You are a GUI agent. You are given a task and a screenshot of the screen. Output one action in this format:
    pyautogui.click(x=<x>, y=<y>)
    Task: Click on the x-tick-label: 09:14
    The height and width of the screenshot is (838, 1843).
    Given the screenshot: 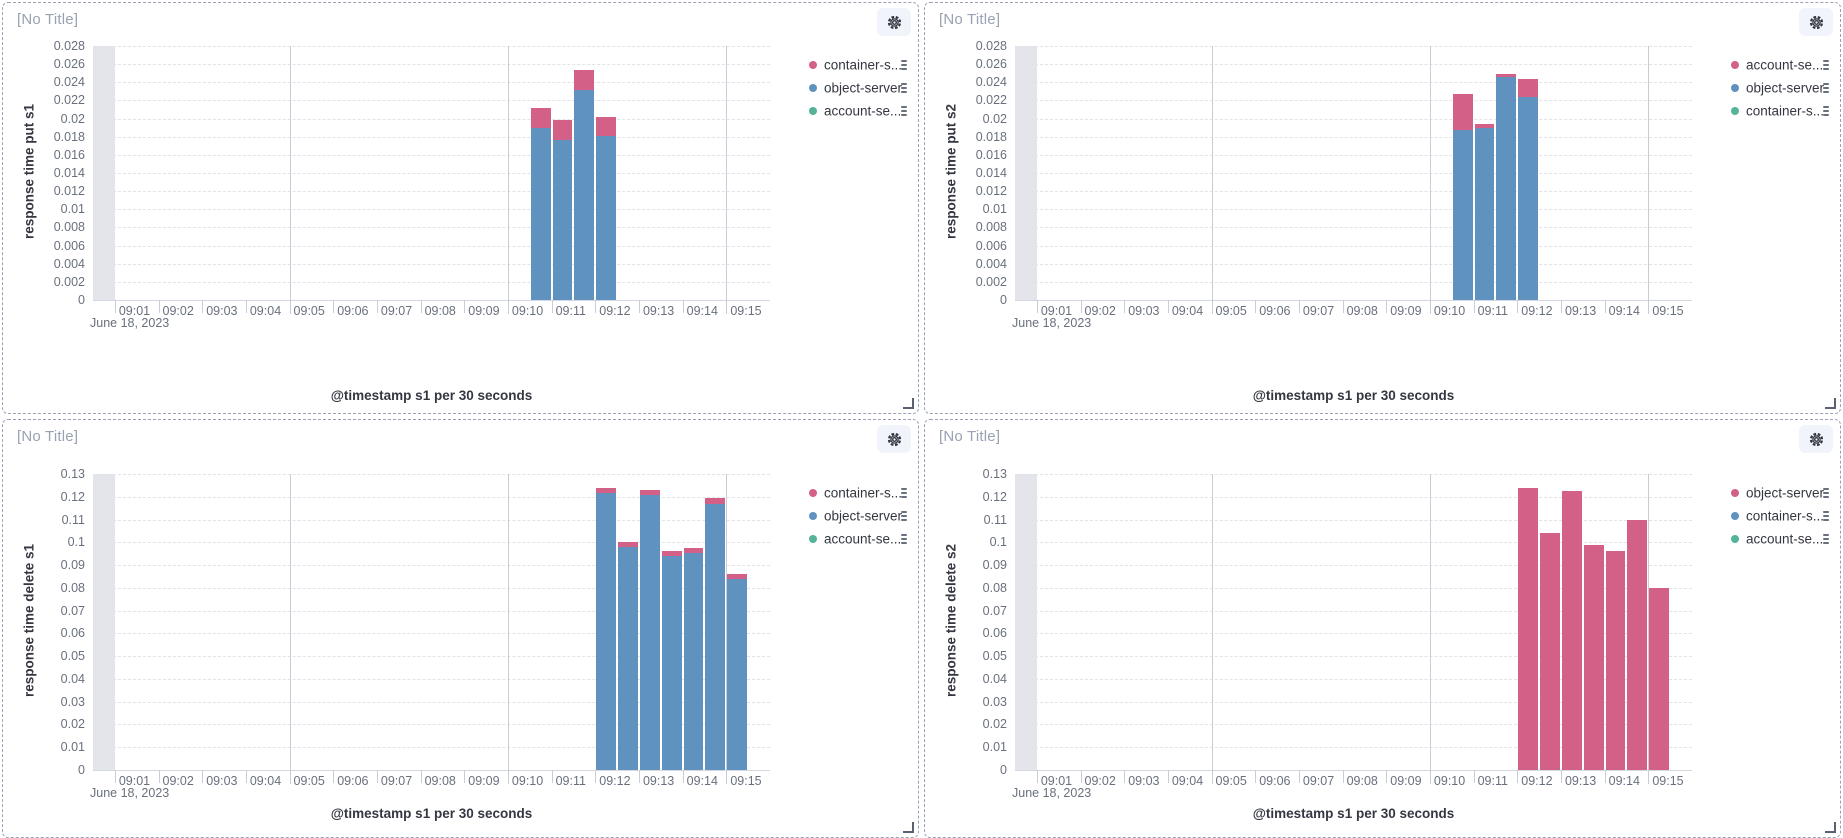 What is the action you would take?
    pyautogui.click(x=702, y=781)
    